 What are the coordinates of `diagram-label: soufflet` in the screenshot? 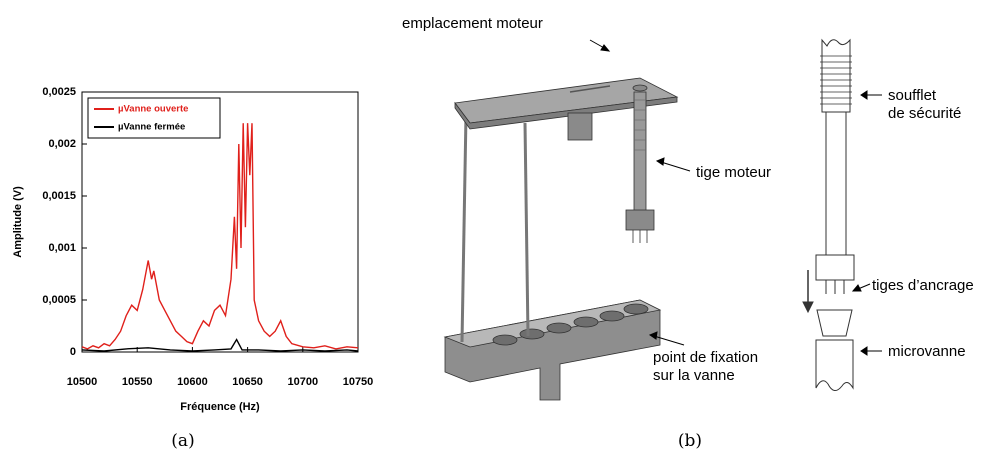 It's located at (912, 95).